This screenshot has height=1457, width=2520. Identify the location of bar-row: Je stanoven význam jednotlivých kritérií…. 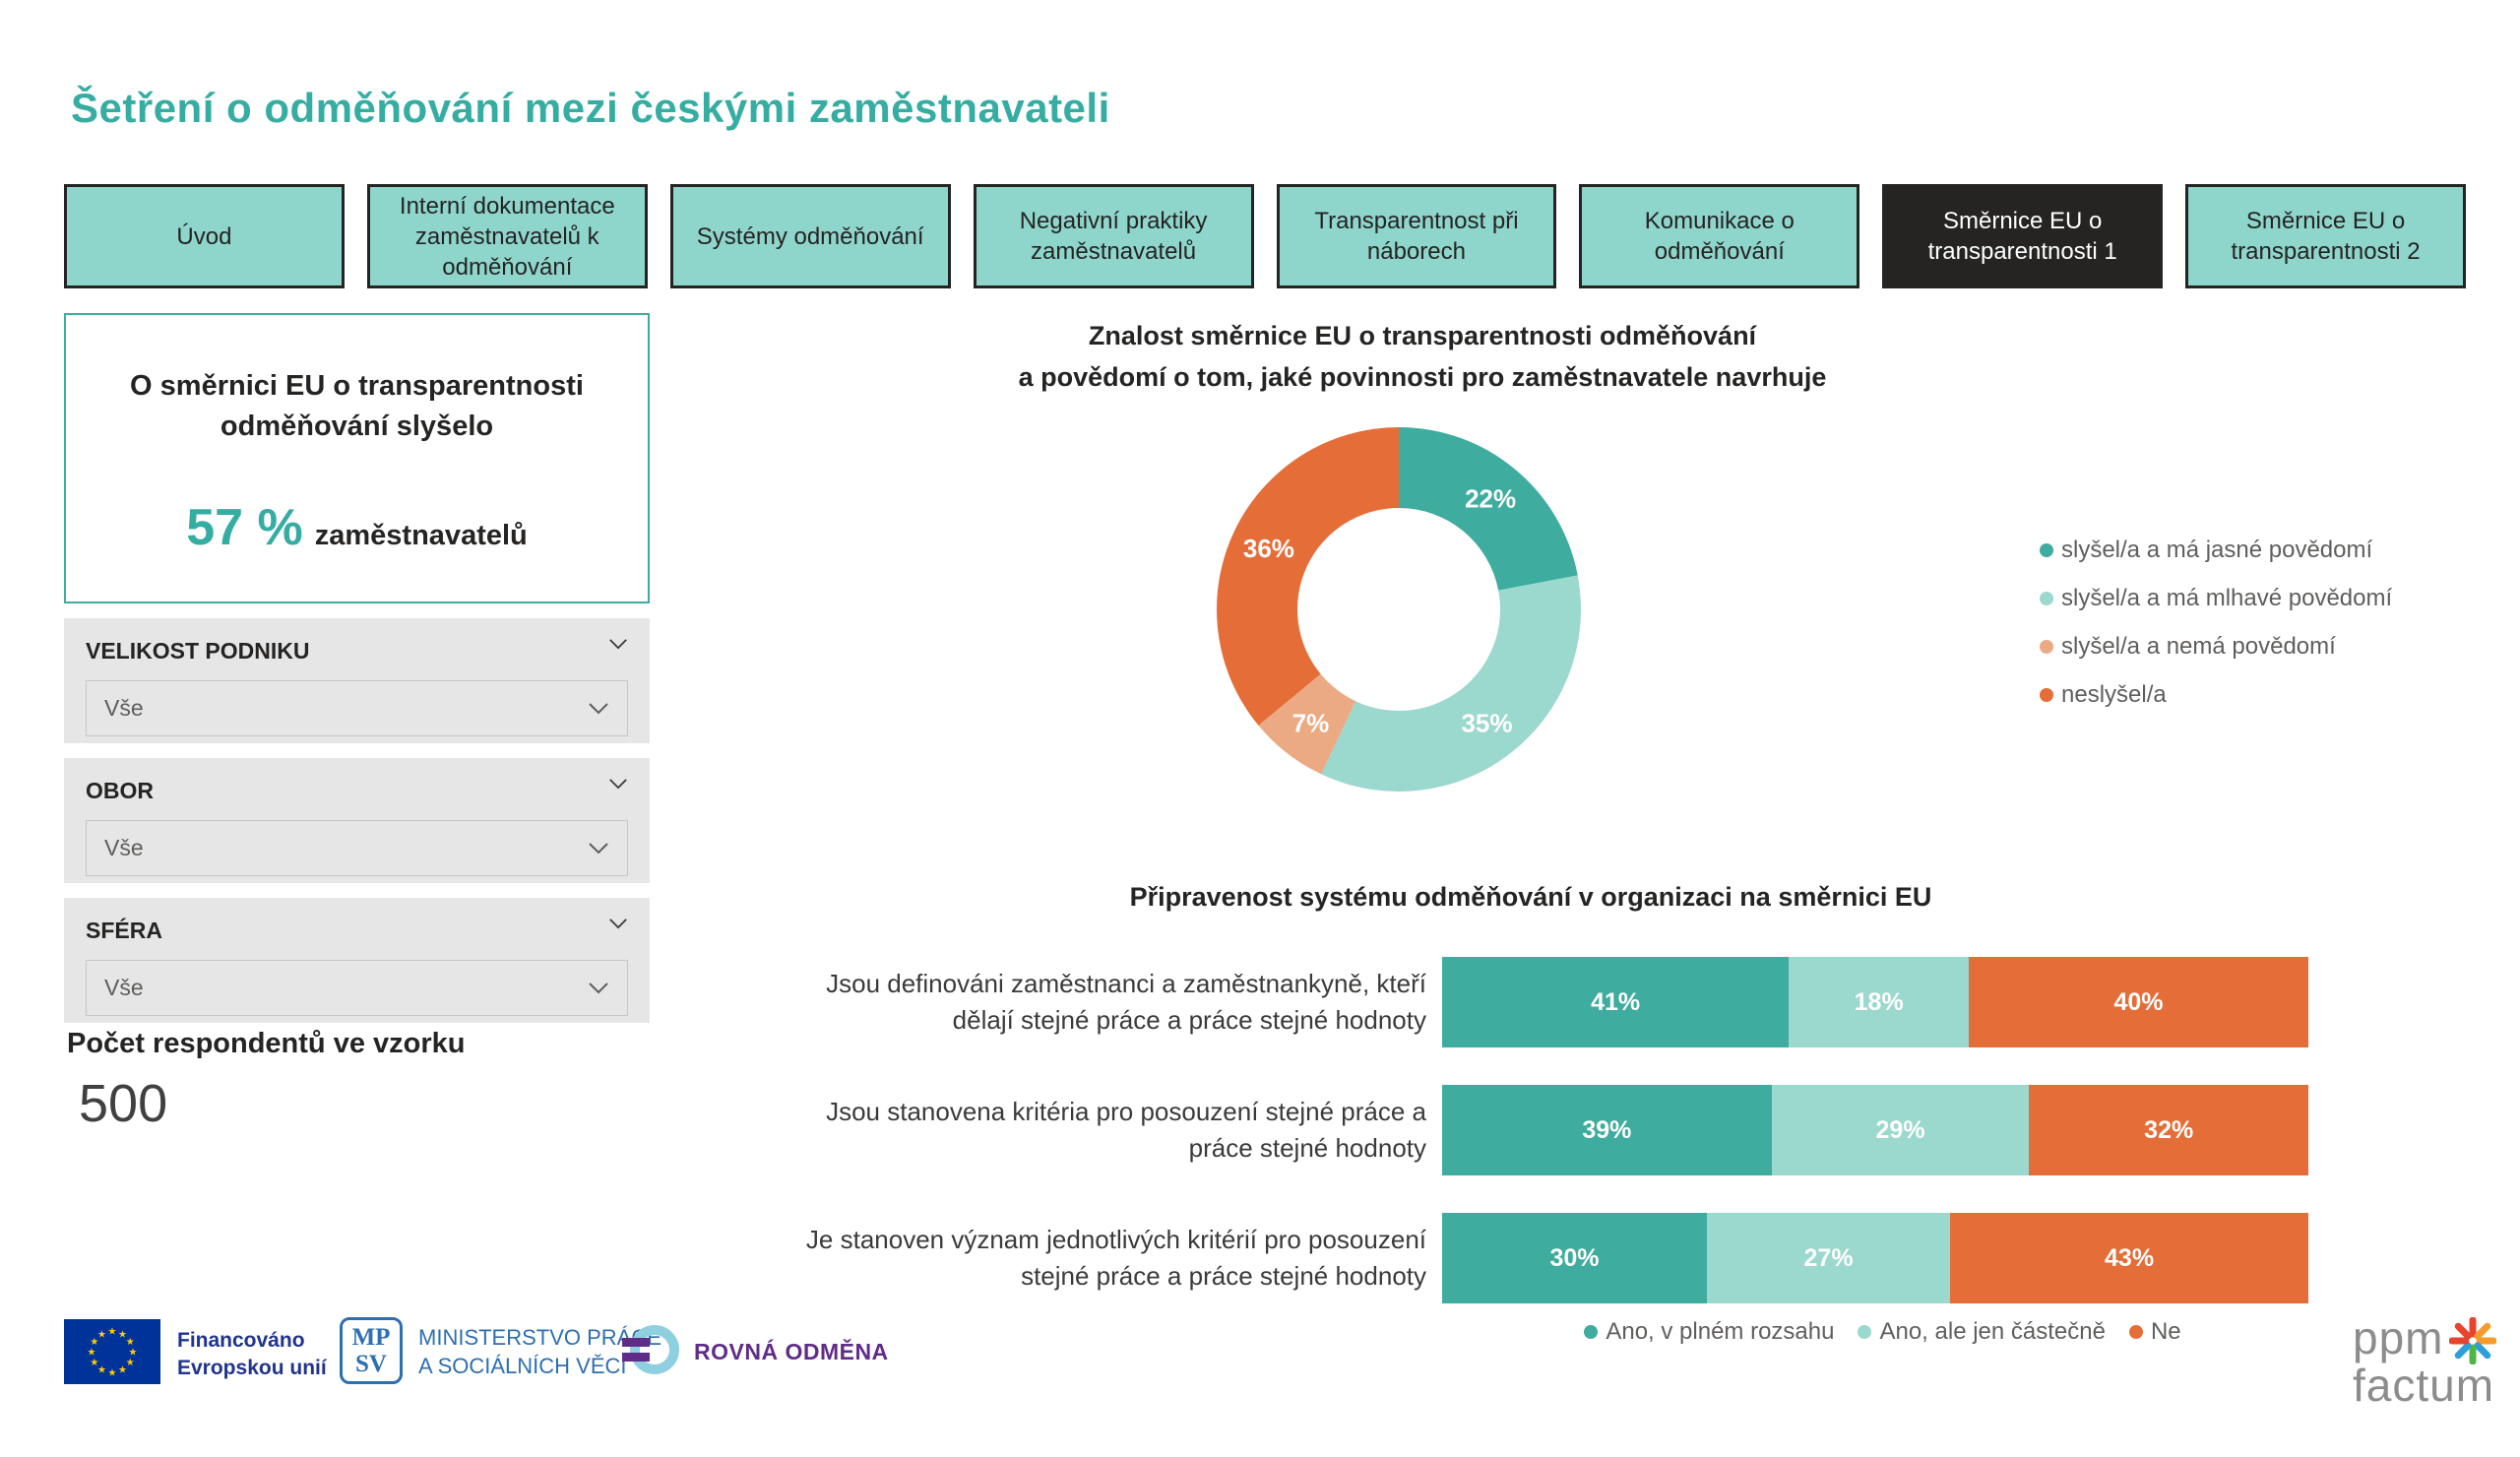
(1540, 1258).